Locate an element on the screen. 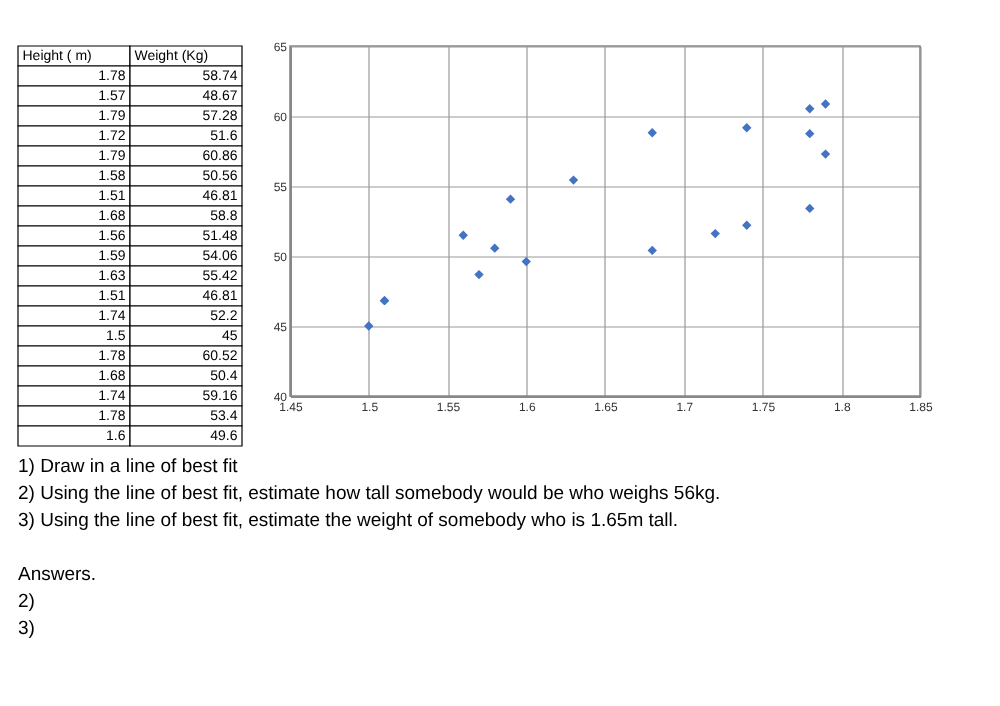 The width and height of the screenshot is (1000, 706). text: 2) is located at coordinates (26, 602).